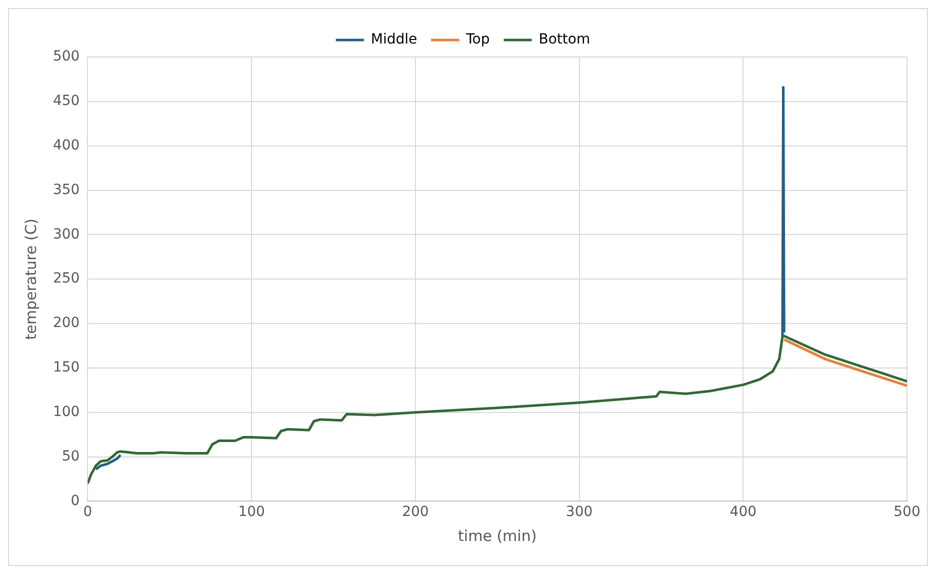 This screenshot has width=936, height=572. Describe the element at coordinates (66, 234) in the screenshot. I see `y-tick-label: 300` at that location.